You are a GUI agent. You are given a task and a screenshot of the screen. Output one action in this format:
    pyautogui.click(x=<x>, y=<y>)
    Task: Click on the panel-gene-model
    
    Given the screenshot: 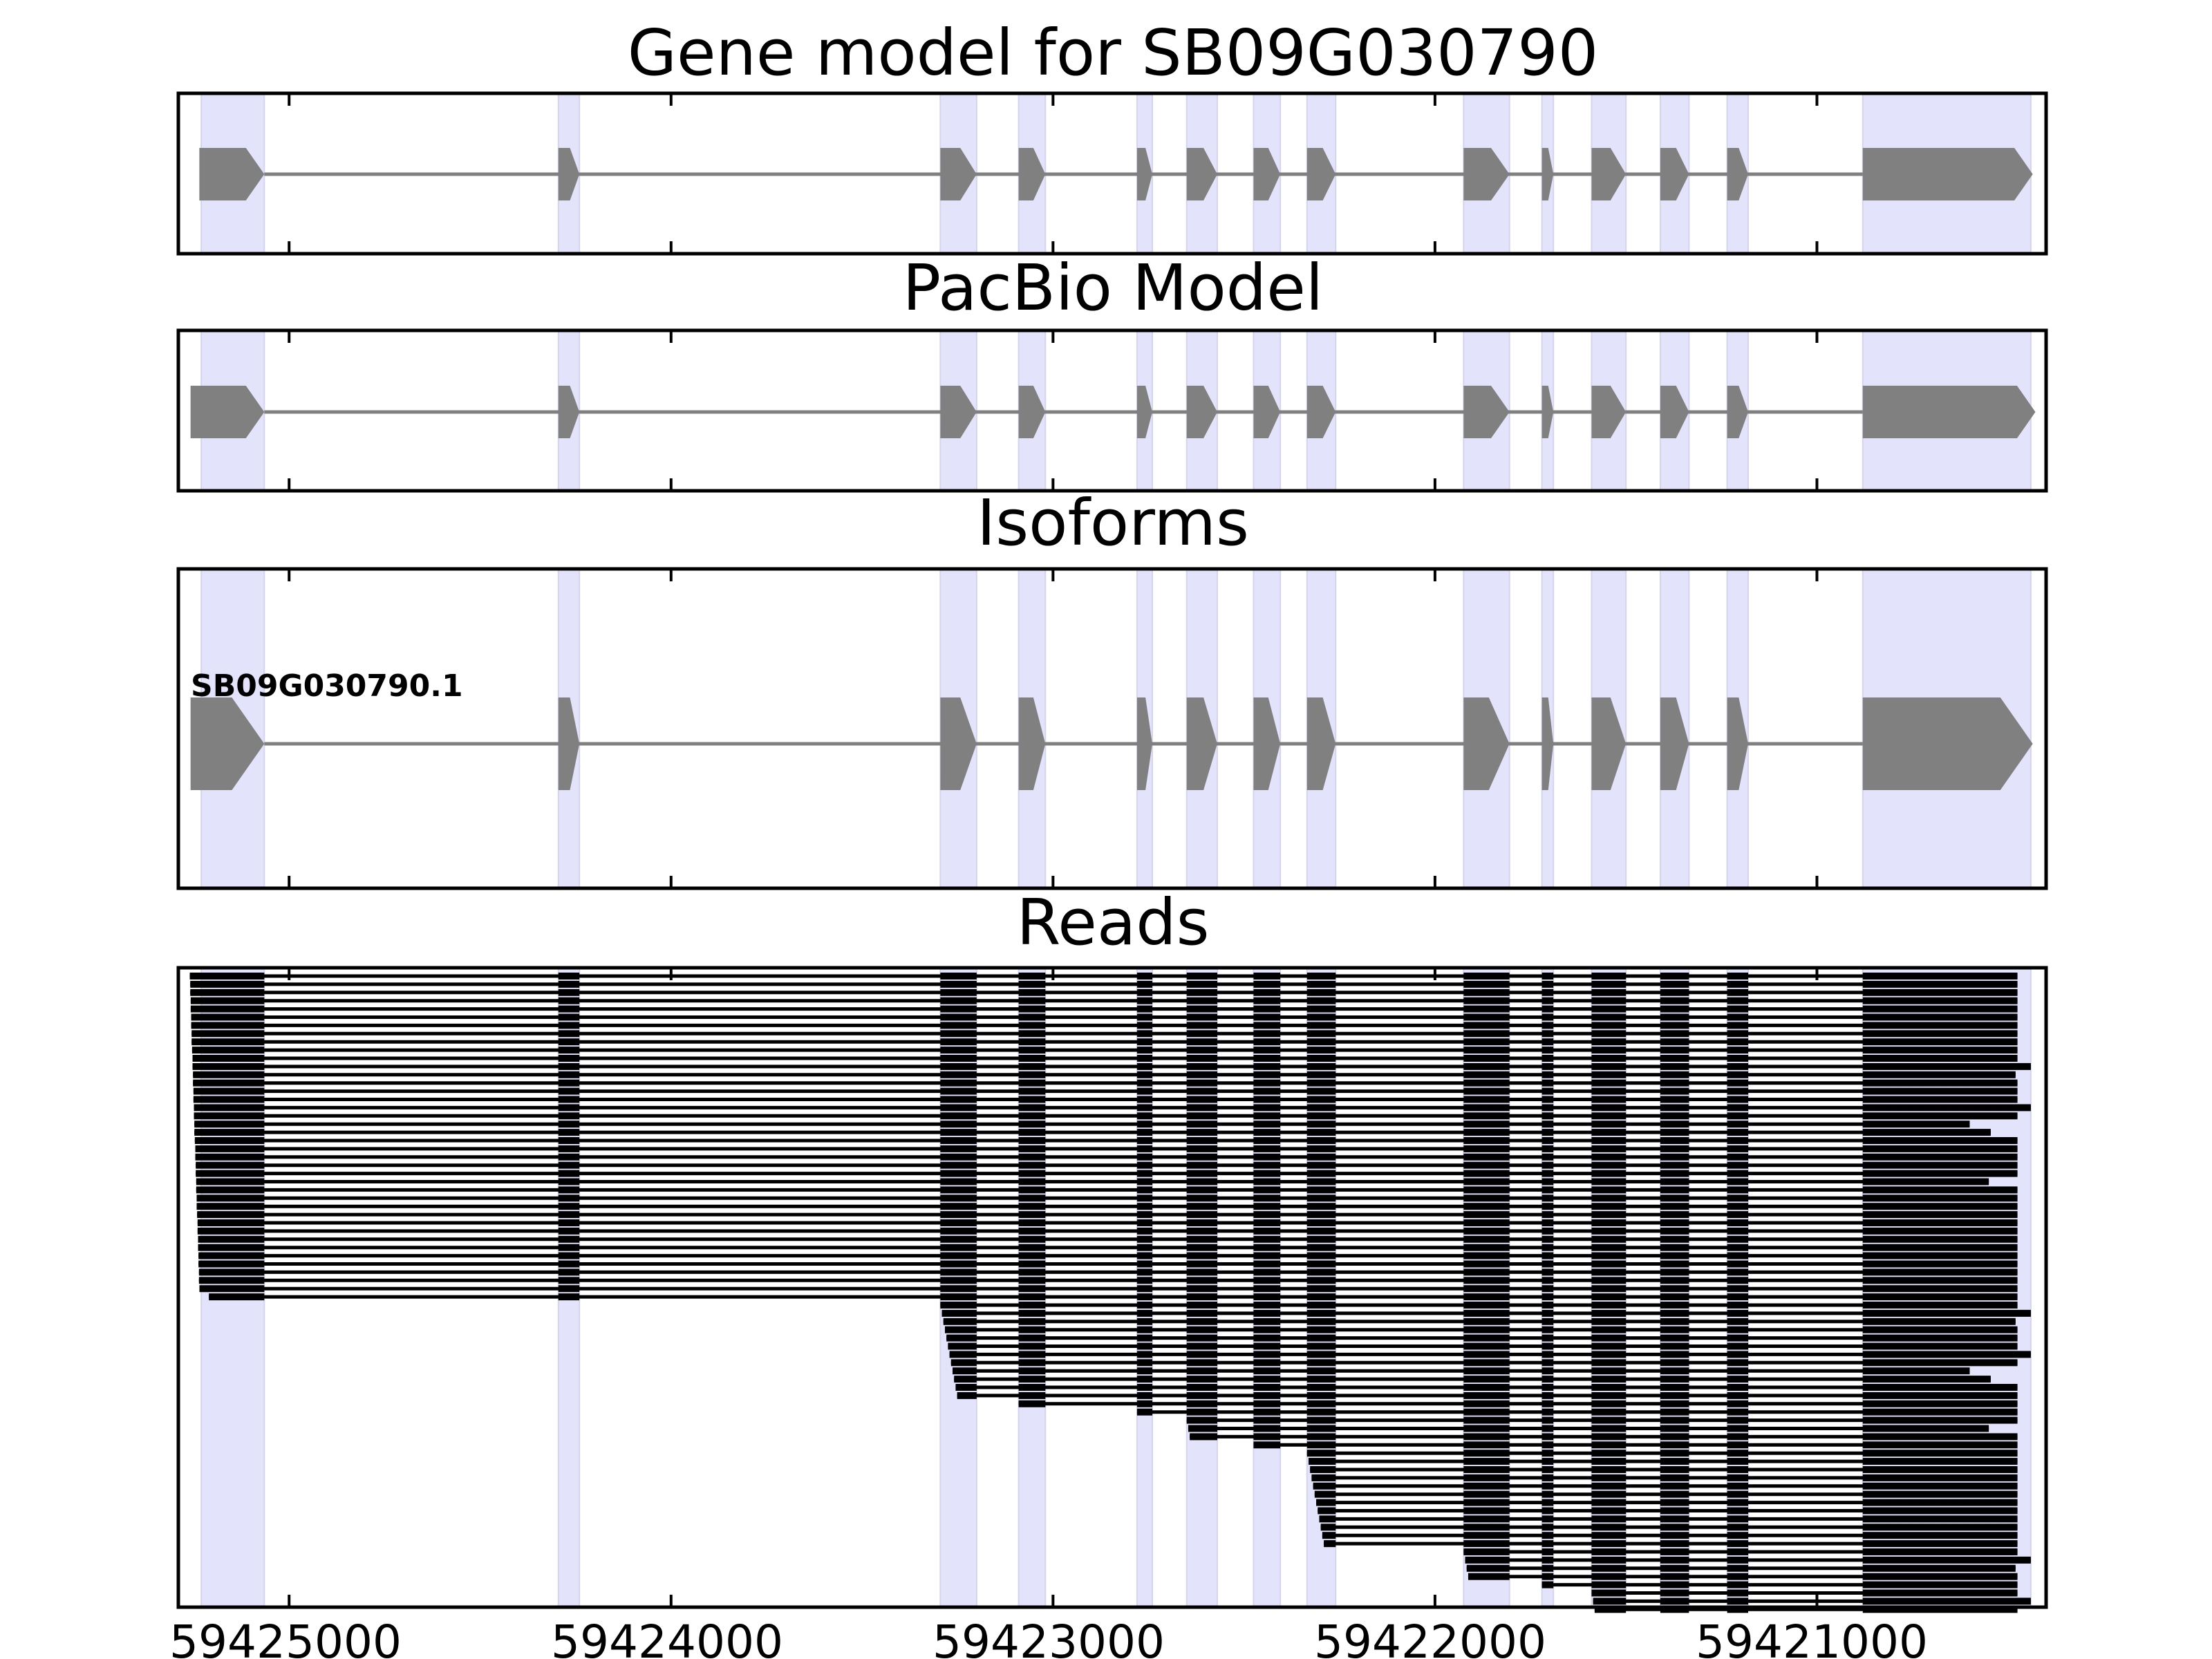 What is the action you would take?
    pyautogui.click(x=1112, y=174)
    